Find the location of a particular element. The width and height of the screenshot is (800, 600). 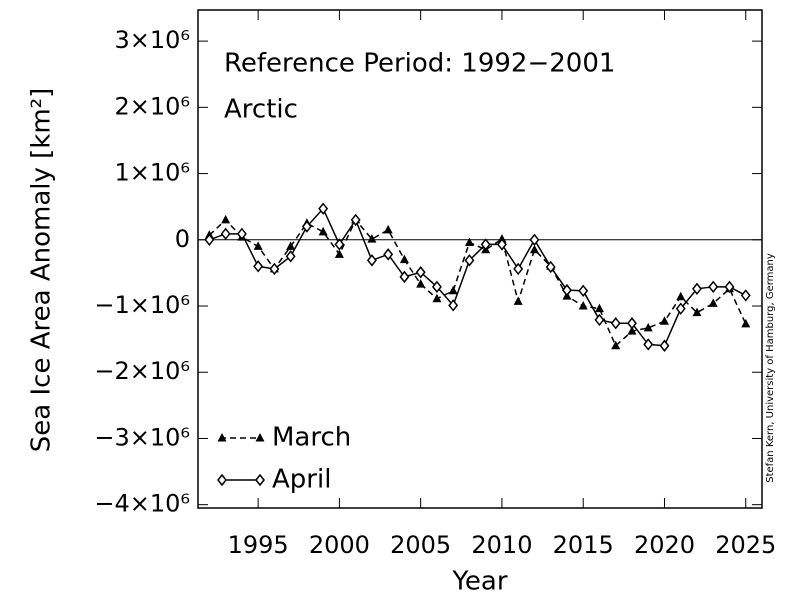

x-axis-label: Year is located at coordinates (479, 582).